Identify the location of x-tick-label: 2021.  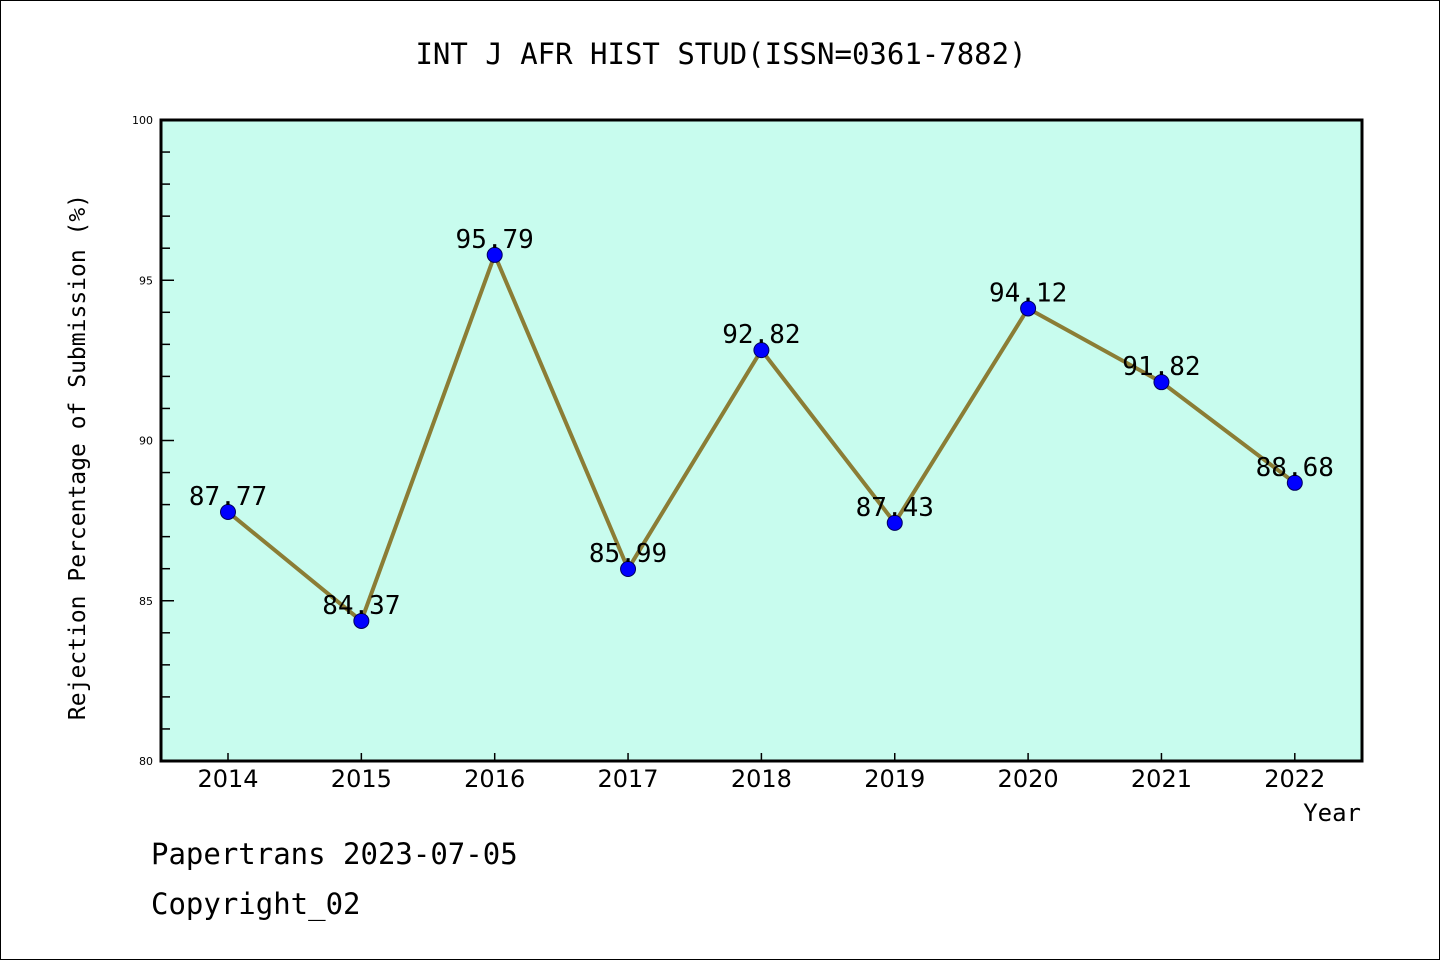
(1161, 779).